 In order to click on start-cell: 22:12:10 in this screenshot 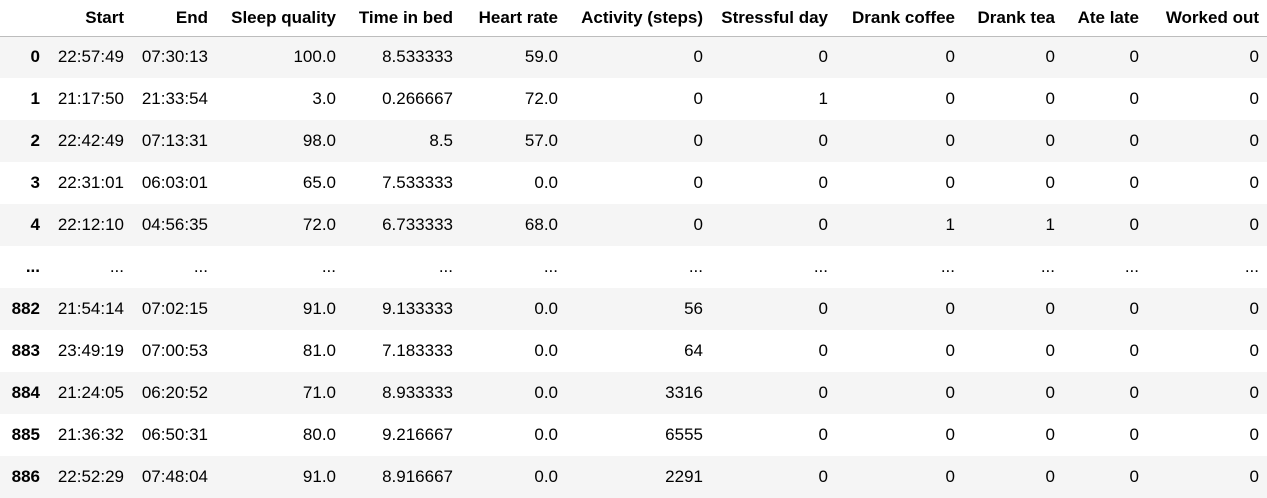, I will do `click(90, 224)`.